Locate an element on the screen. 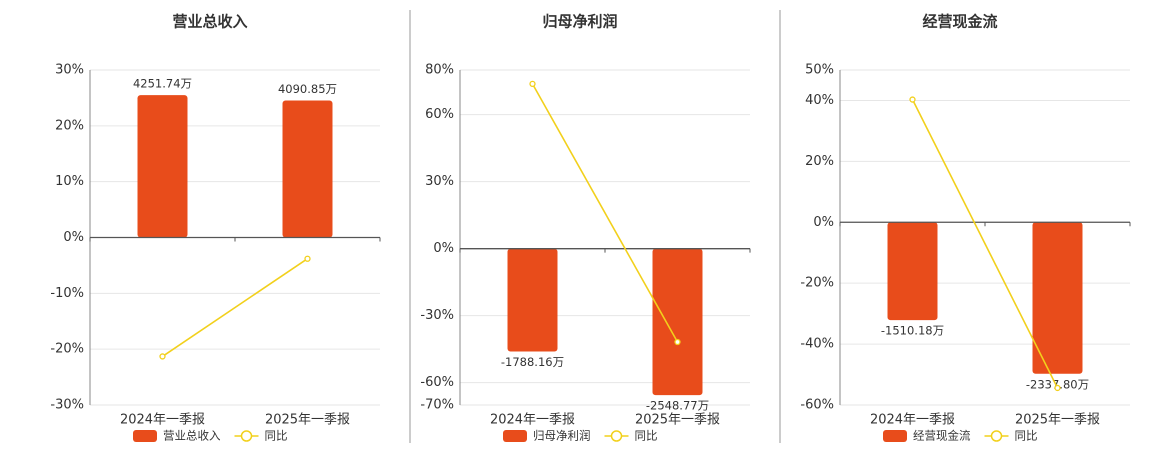  y-tick-label: 80% is located at coordinates (439, 70).